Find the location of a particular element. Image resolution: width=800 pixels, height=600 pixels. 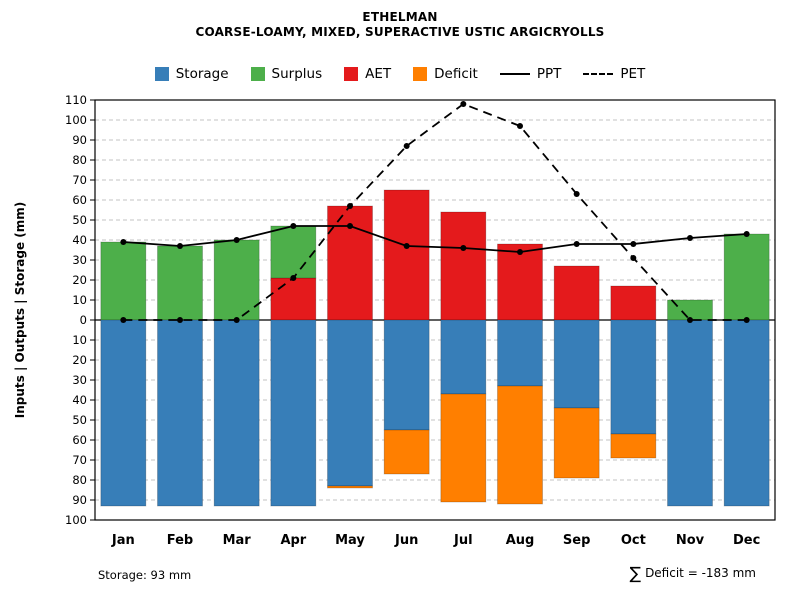

bar-surplus-Dec is located at coordinates (746, 277).